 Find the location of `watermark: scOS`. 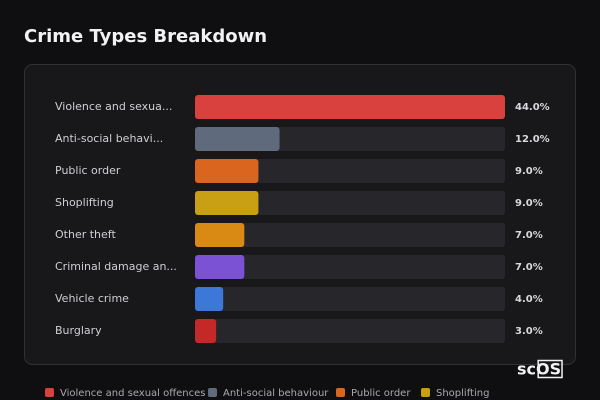

watermark: scOS is located at coordinates (539, 369).